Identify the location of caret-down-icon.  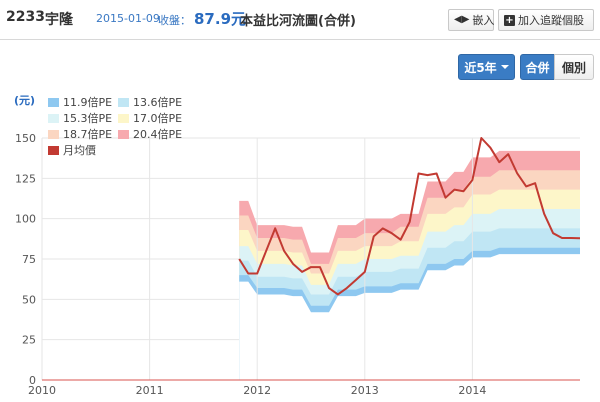
(504, 67).